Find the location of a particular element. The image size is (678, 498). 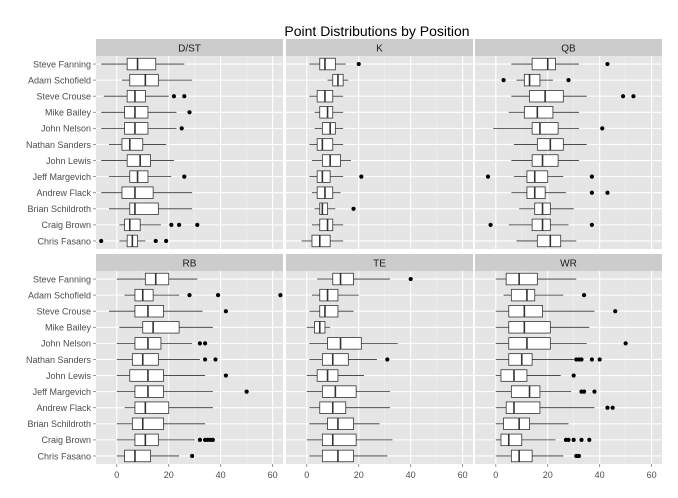

panel-wr: WR is located at coordinates (568, 359).